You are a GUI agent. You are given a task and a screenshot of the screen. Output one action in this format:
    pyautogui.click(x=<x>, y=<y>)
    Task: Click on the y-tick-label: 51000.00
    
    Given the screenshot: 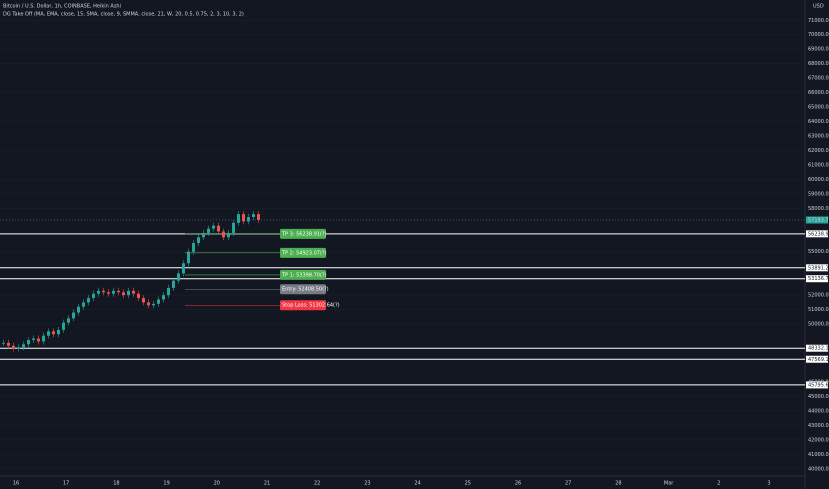 What is the action you would take?
    pyautogui.click(x=818, y=310)
    